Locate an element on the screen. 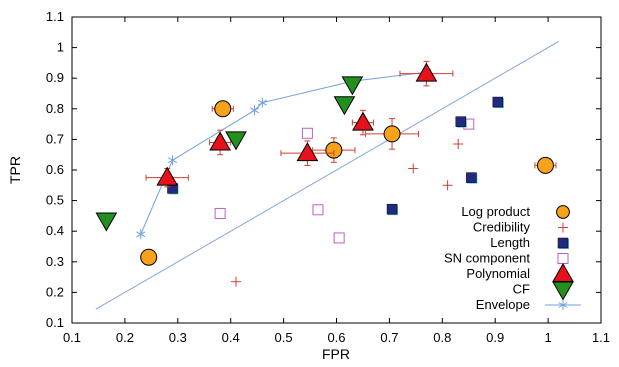  legend-label: CF is located at coordinates (521, 289).